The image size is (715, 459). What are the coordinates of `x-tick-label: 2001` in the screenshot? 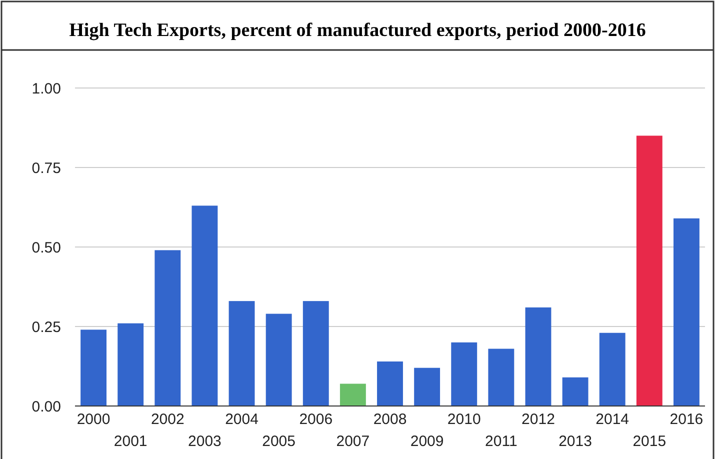 It's located at (131, 441).